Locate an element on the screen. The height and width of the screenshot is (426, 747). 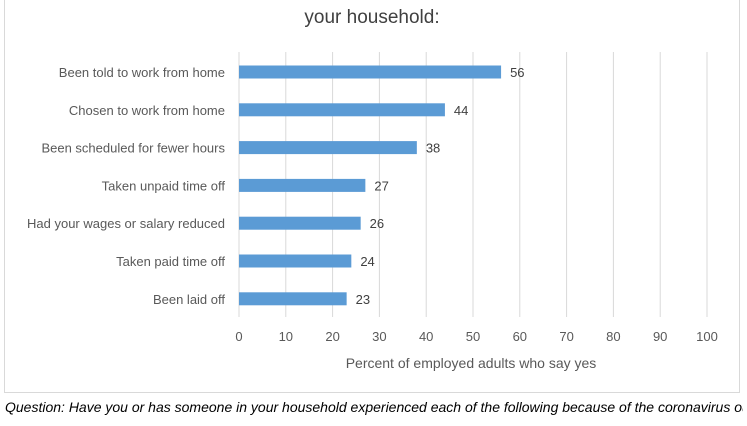
data-label: 24 is located at coordinates (367, 261).